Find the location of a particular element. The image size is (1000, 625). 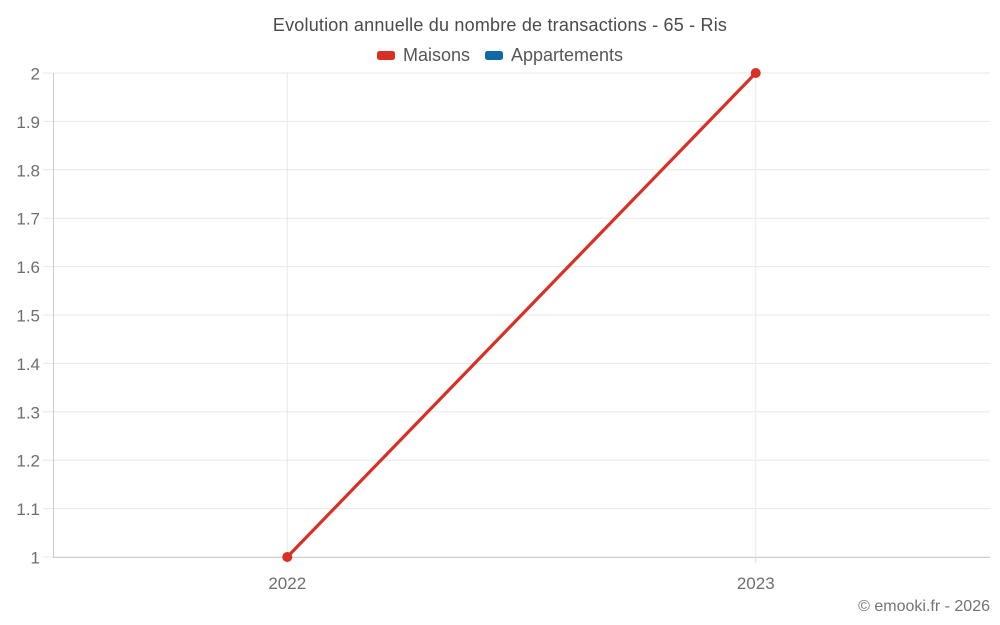

legend-item-appartements: Appartements is located at coordinates (554, 55).